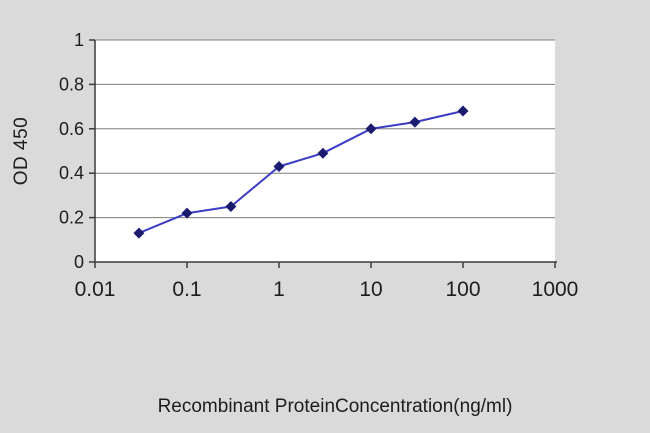 Image resolution: width=650 pixels, height=433 pixels. I want to click on y-tick-label: 0.4, so click(71, 173).